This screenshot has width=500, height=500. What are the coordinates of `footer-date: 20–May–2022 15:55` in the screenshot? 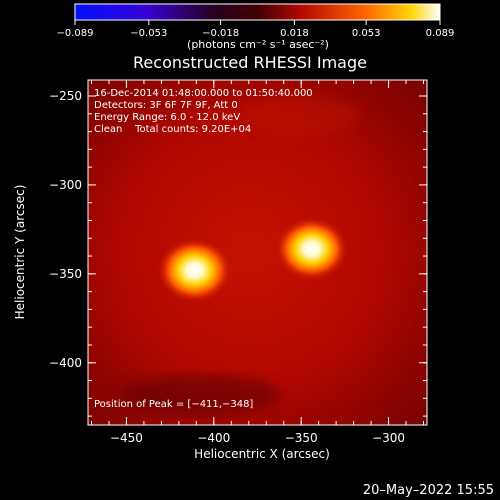 It's located at (428, 490).